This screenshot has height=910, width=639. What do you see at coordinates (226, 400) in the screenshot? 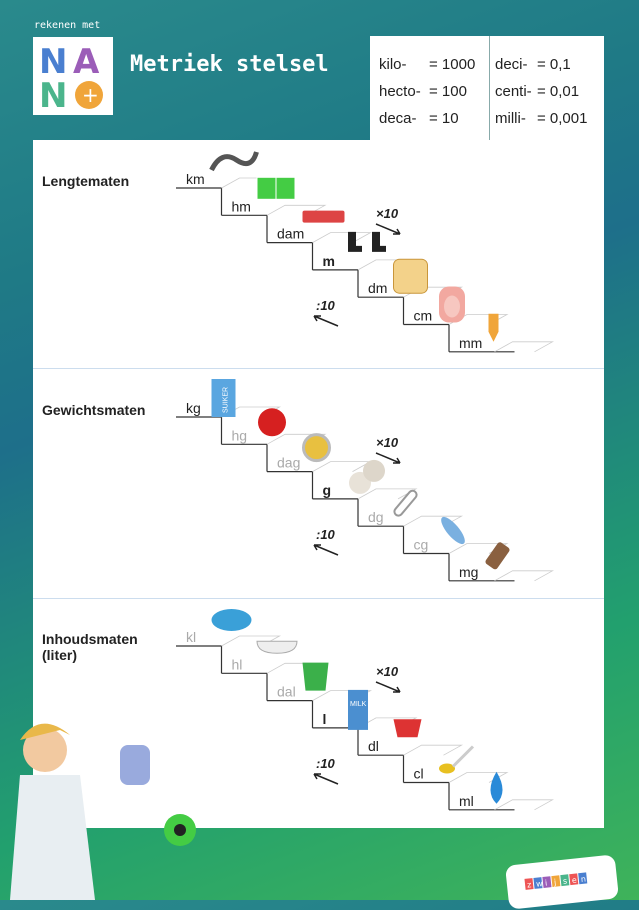
I see `svg-text: SUIKER` at bounding box center [226, 400].